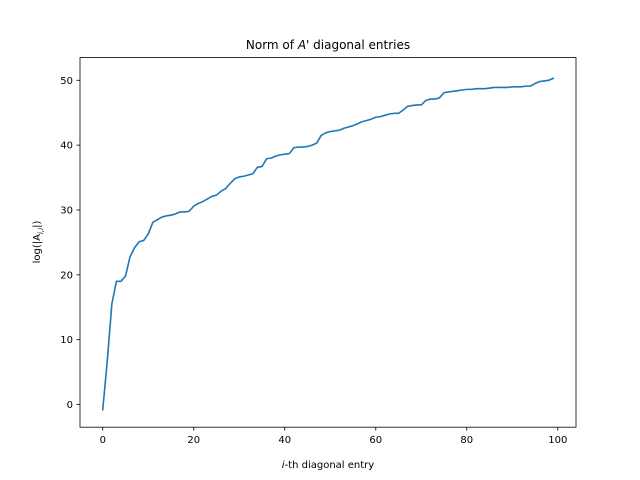 This screenshot has width=640, height=480. What do you see at coordinates (103, 440) in the screenshot?
I see `x-tick-label: 0` at bounding box center [103, 440].